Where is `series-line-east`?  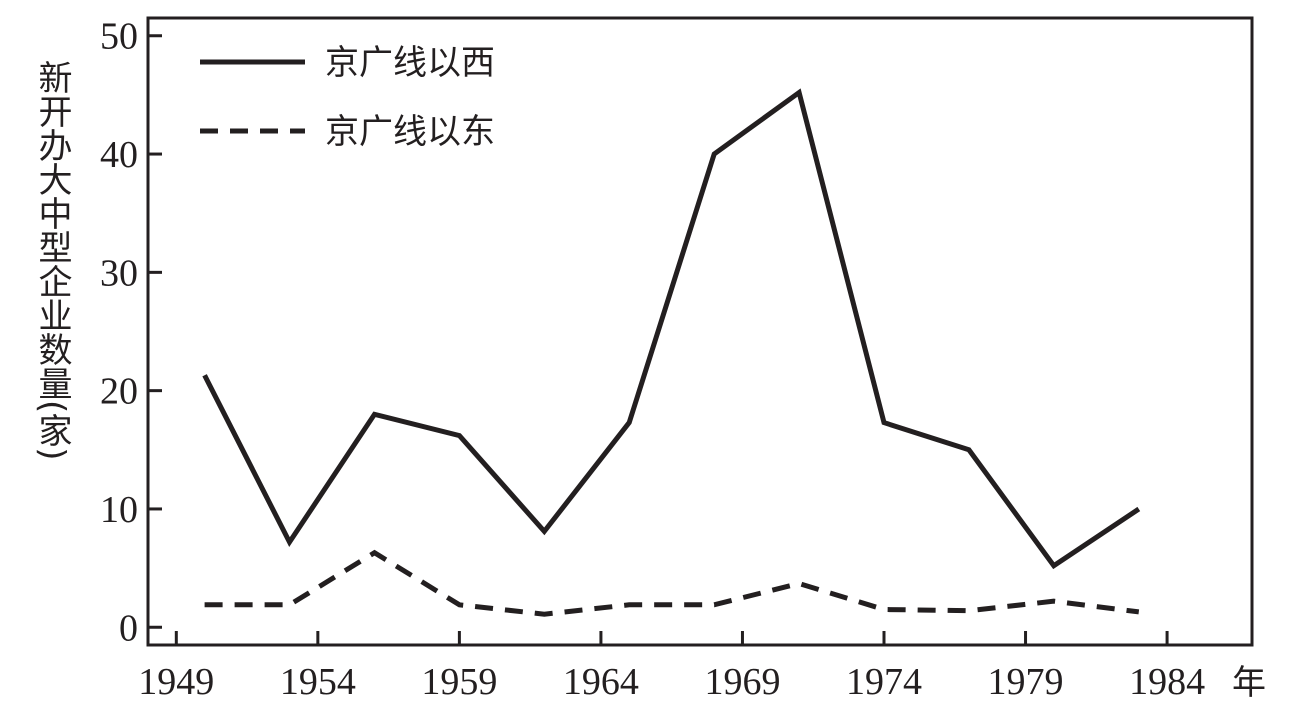 series-line-east is located at coordinates (672, 583).